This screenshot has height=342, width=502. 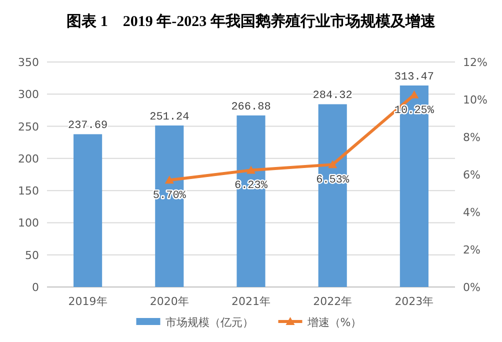 I want to click on y2-tick-label: 0%, so click(x=471, y=287).